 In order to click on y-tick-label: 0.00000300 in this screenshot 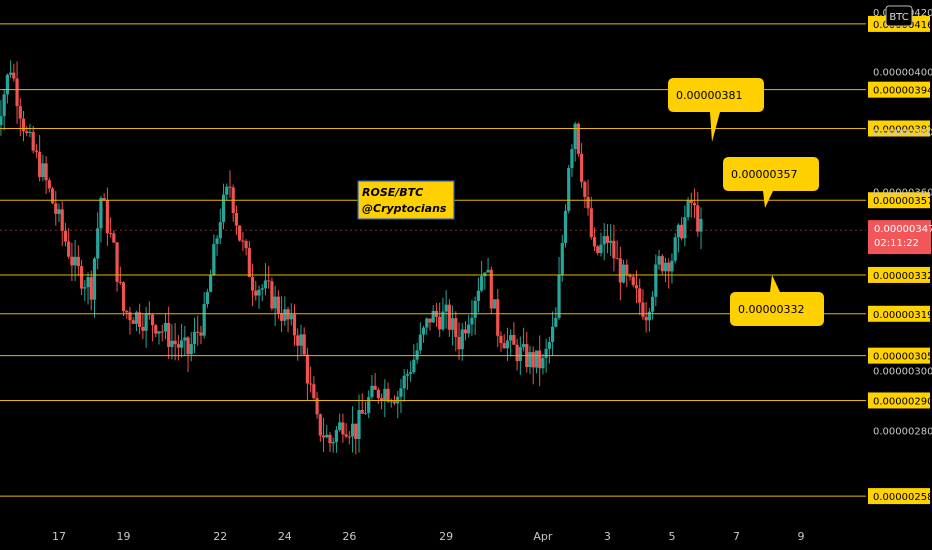, I will do `click(902, 372)`.